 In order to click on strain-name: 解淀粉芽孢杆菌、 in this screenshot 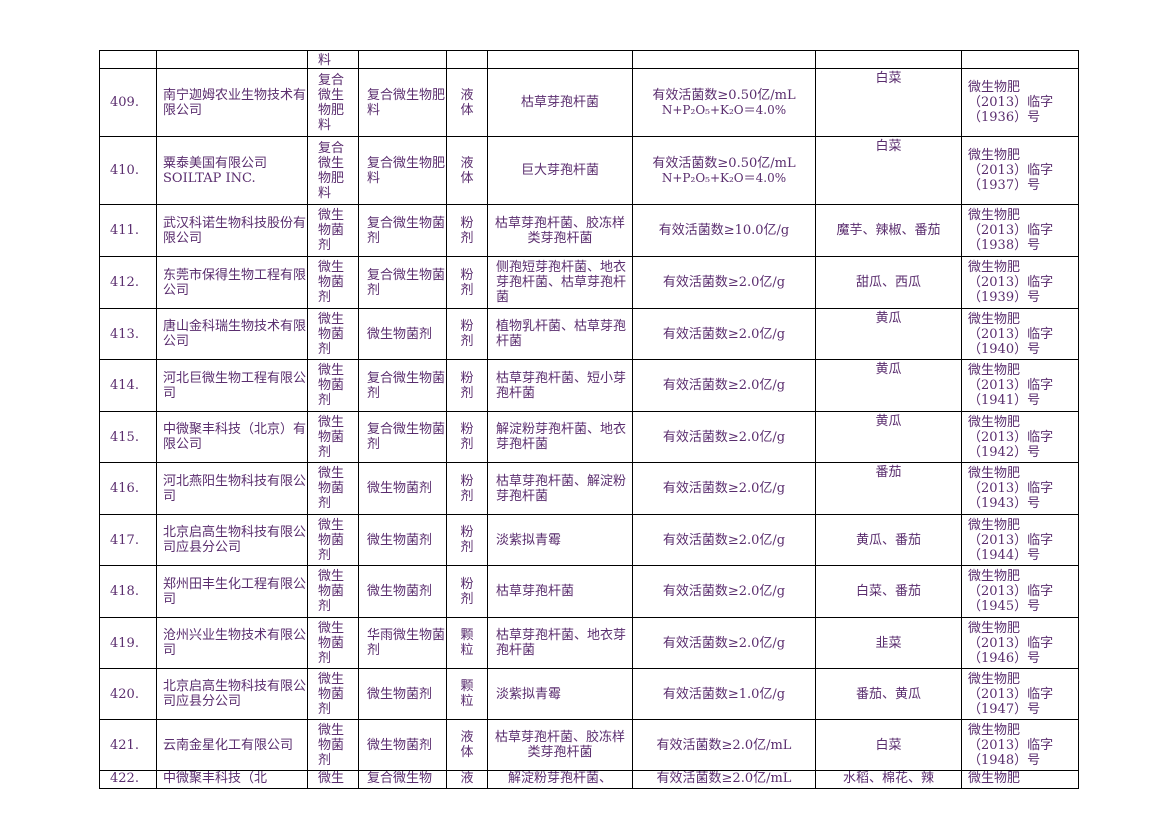, I will do `click(559, 779)`.